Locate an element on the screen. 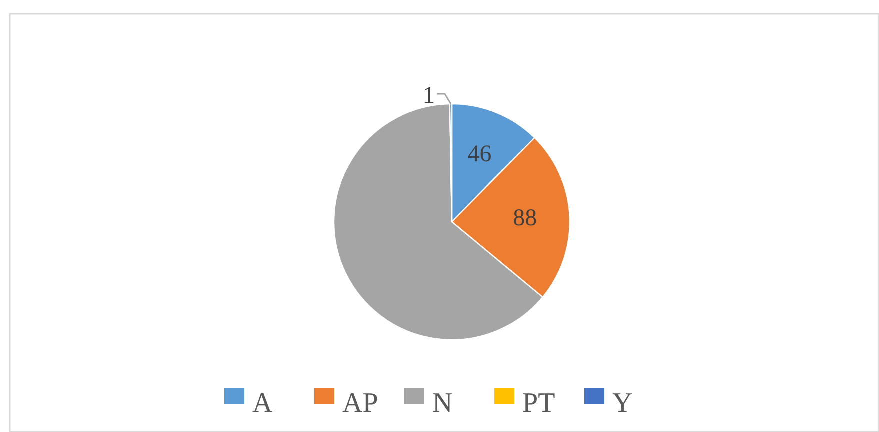 Image resolution: width=879 pixels, height=432 pixels. data-label: 88 is located at coordinates (525, 218).